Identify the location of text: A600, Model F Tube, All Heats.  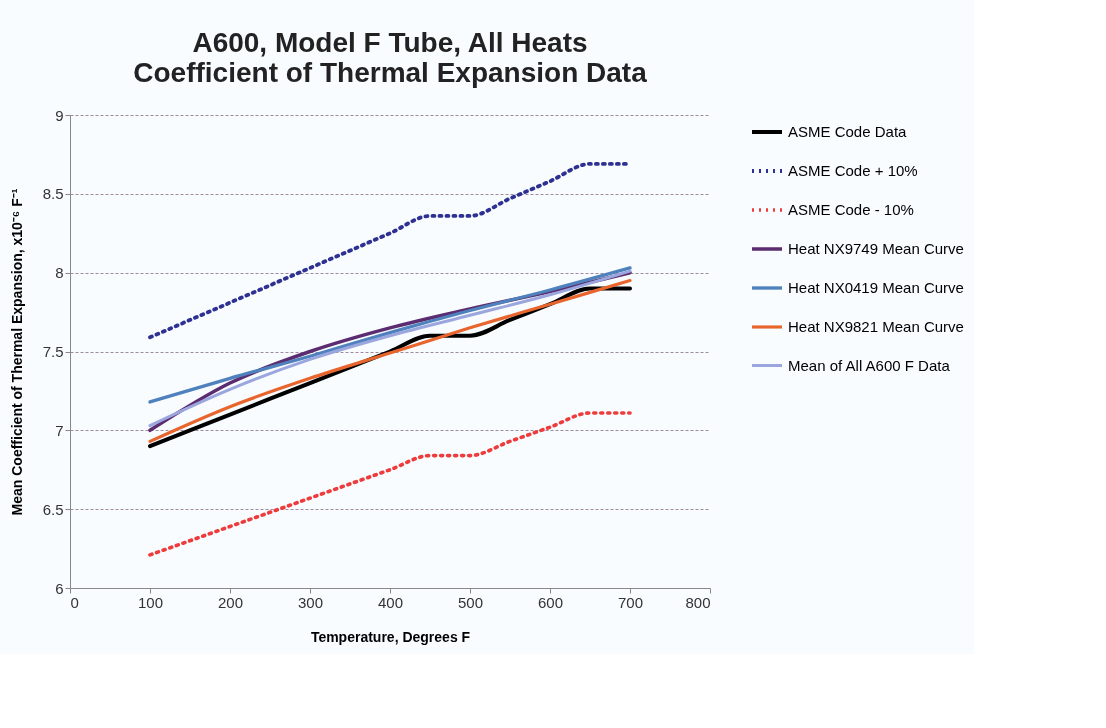
(390, 42).